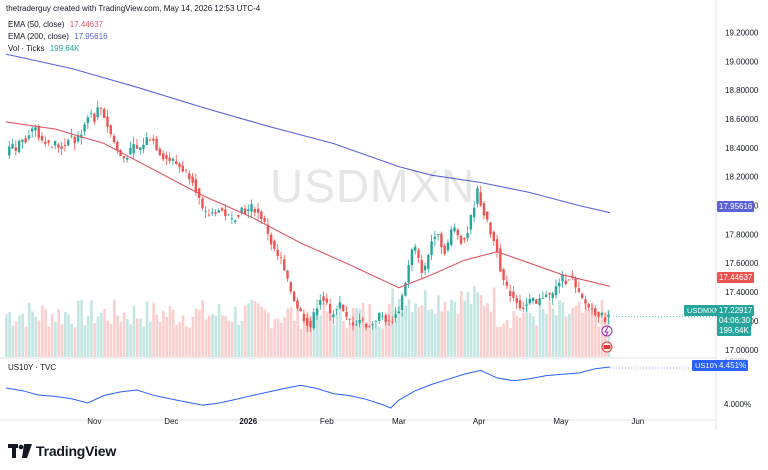 The image size is (768, 470). I want to click on legend-volume-label: Vol · Ticks, so click(26, 48).